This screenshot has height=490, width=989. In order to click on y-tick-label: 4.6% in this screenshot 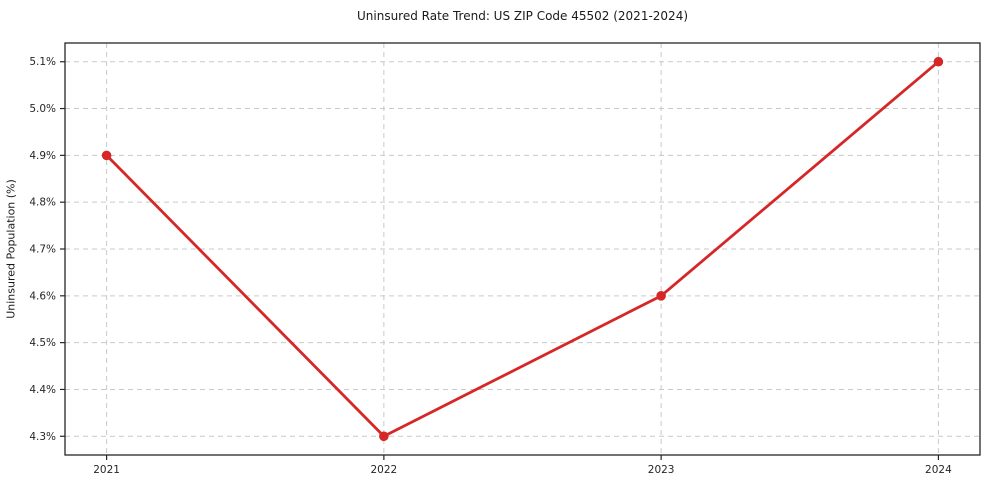, I will do `click(42, 296)`.